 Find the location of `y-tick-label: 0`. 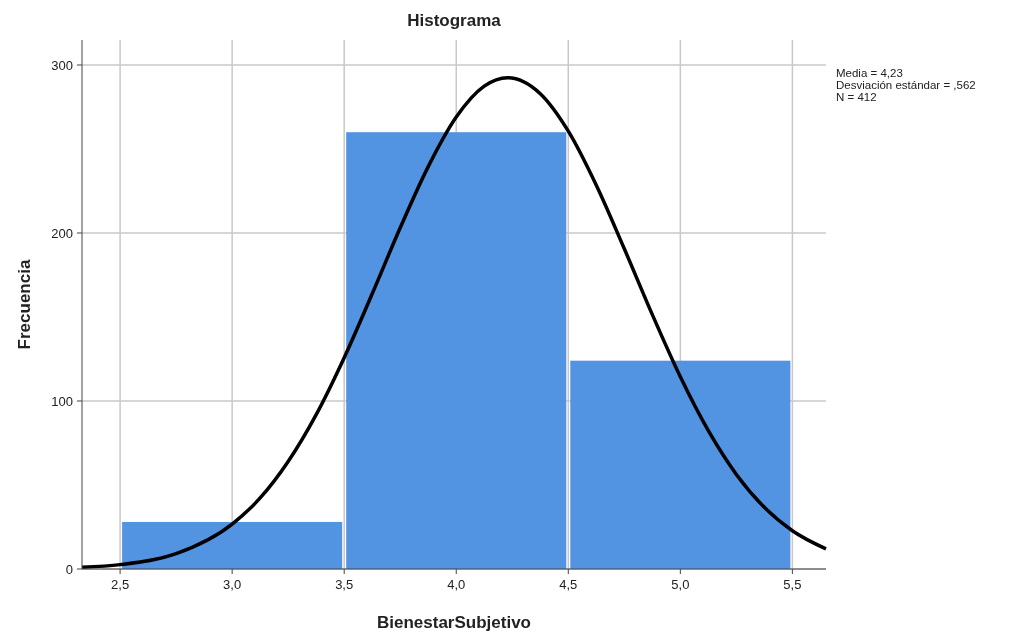

y-tick-label: 0 is located at coordinates (69, 569).